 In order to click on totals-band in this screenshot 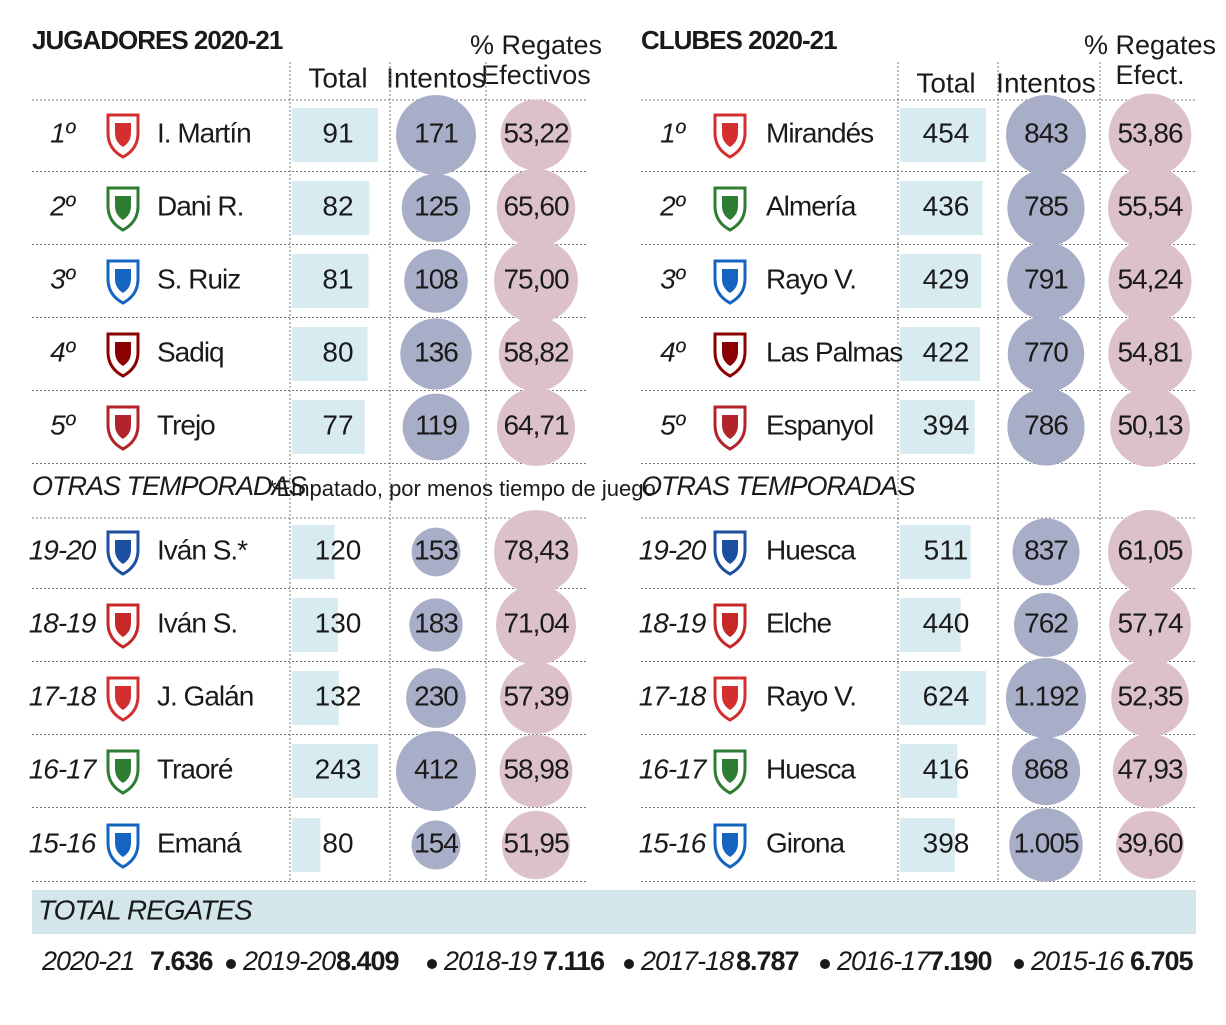, I will do `click(614, 912)`.